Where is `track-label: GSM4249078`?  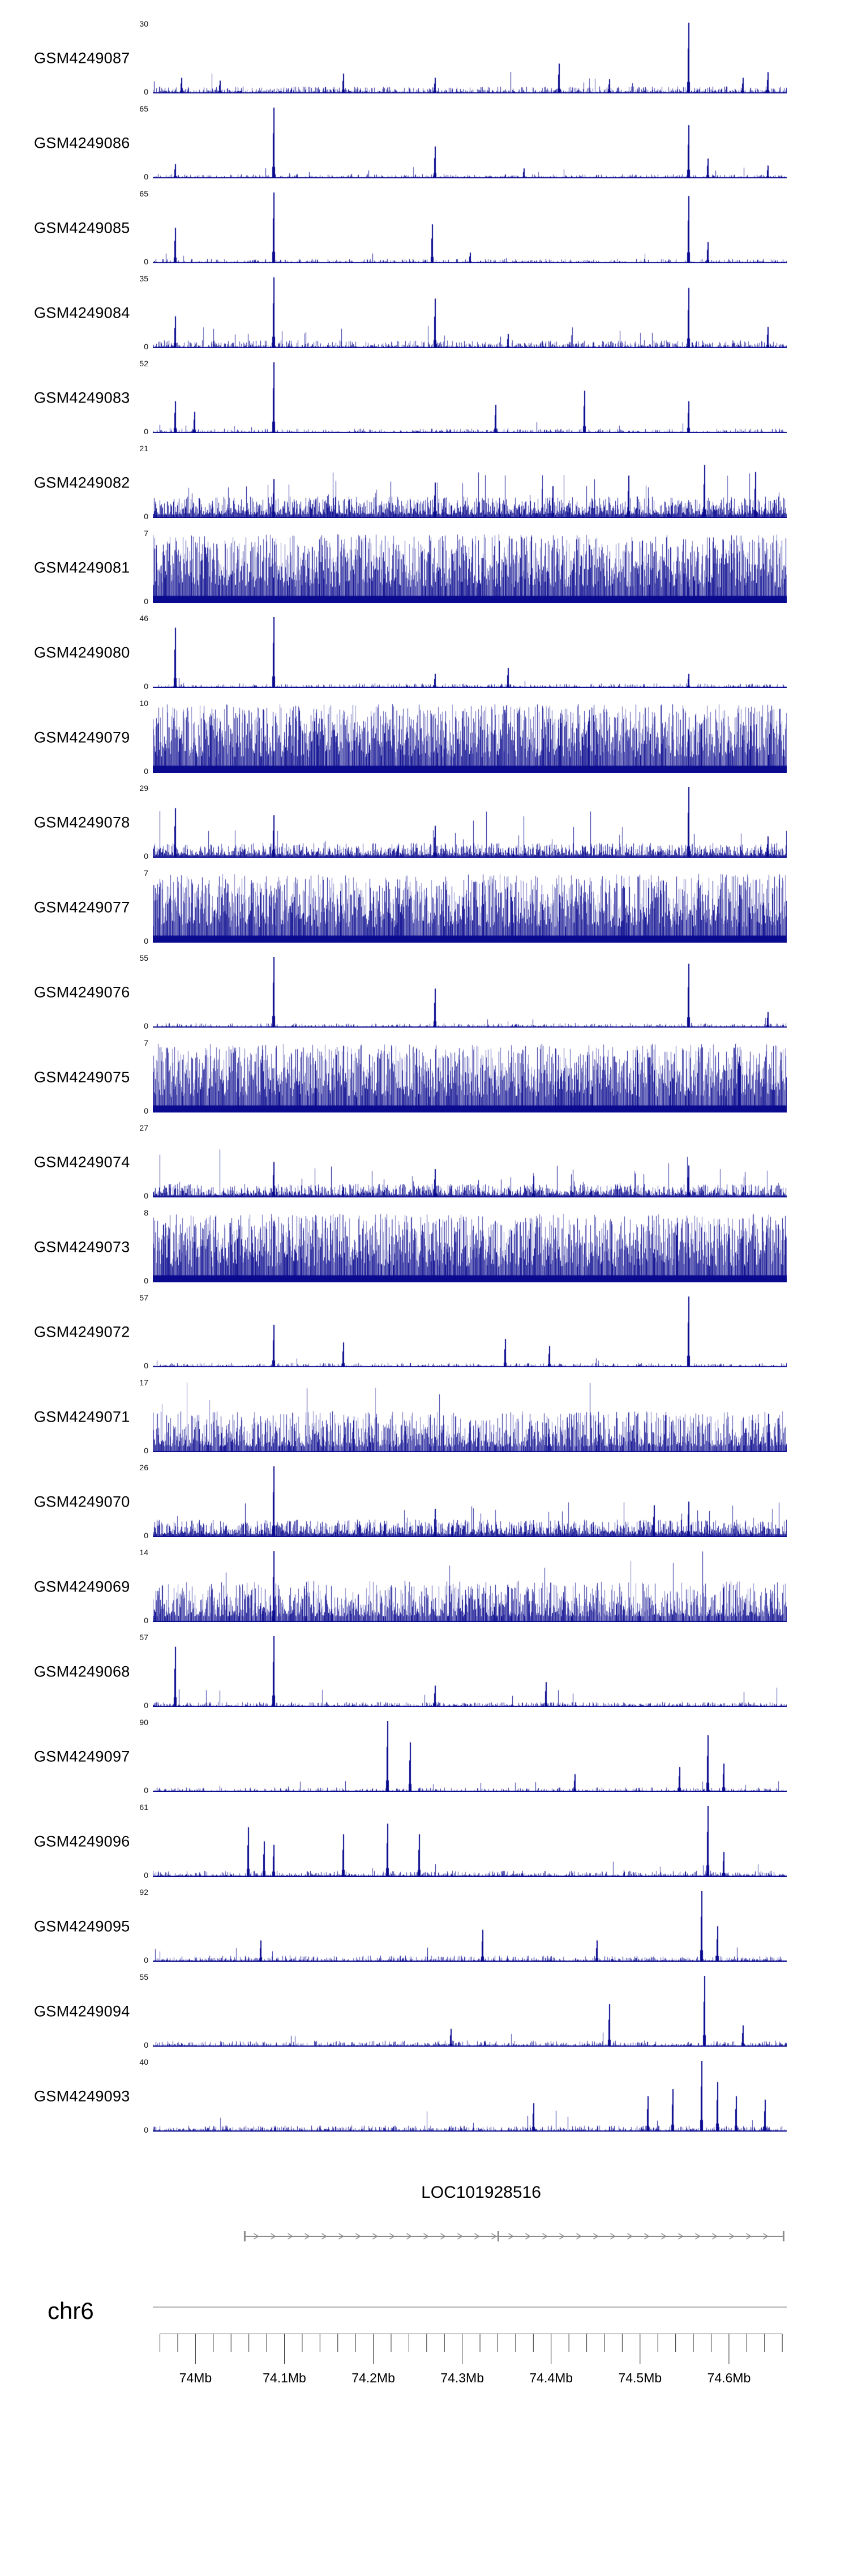
track-label: GSM4249078 is located at coordinates (82, 822).